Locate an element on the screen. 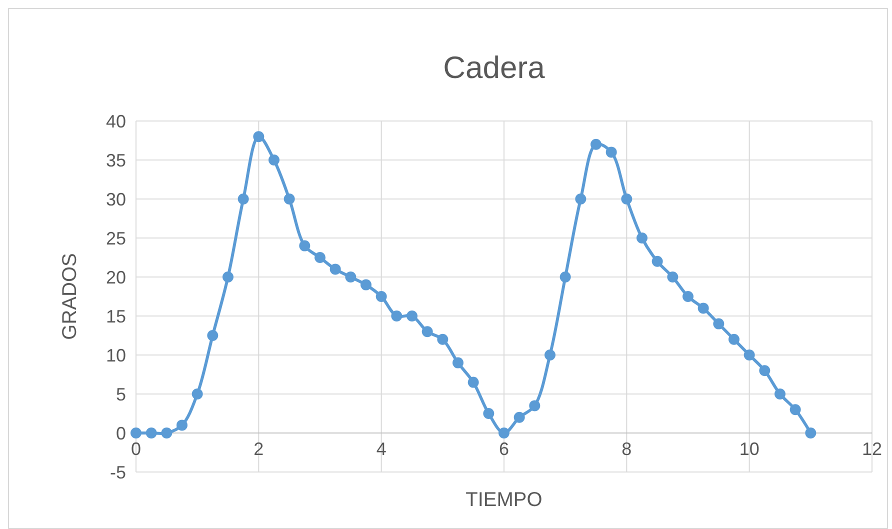 The width and height of the screenshot is (892, 529). x-tick-label: 12 is located at coordinates (872, 449).